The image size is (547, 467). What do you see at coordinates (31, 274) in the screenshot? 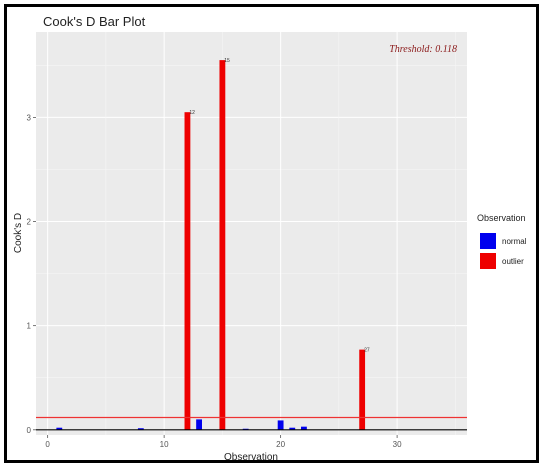
I see `y-axis-ticks: 0 1 2 3` at bounding box center [31, 274].